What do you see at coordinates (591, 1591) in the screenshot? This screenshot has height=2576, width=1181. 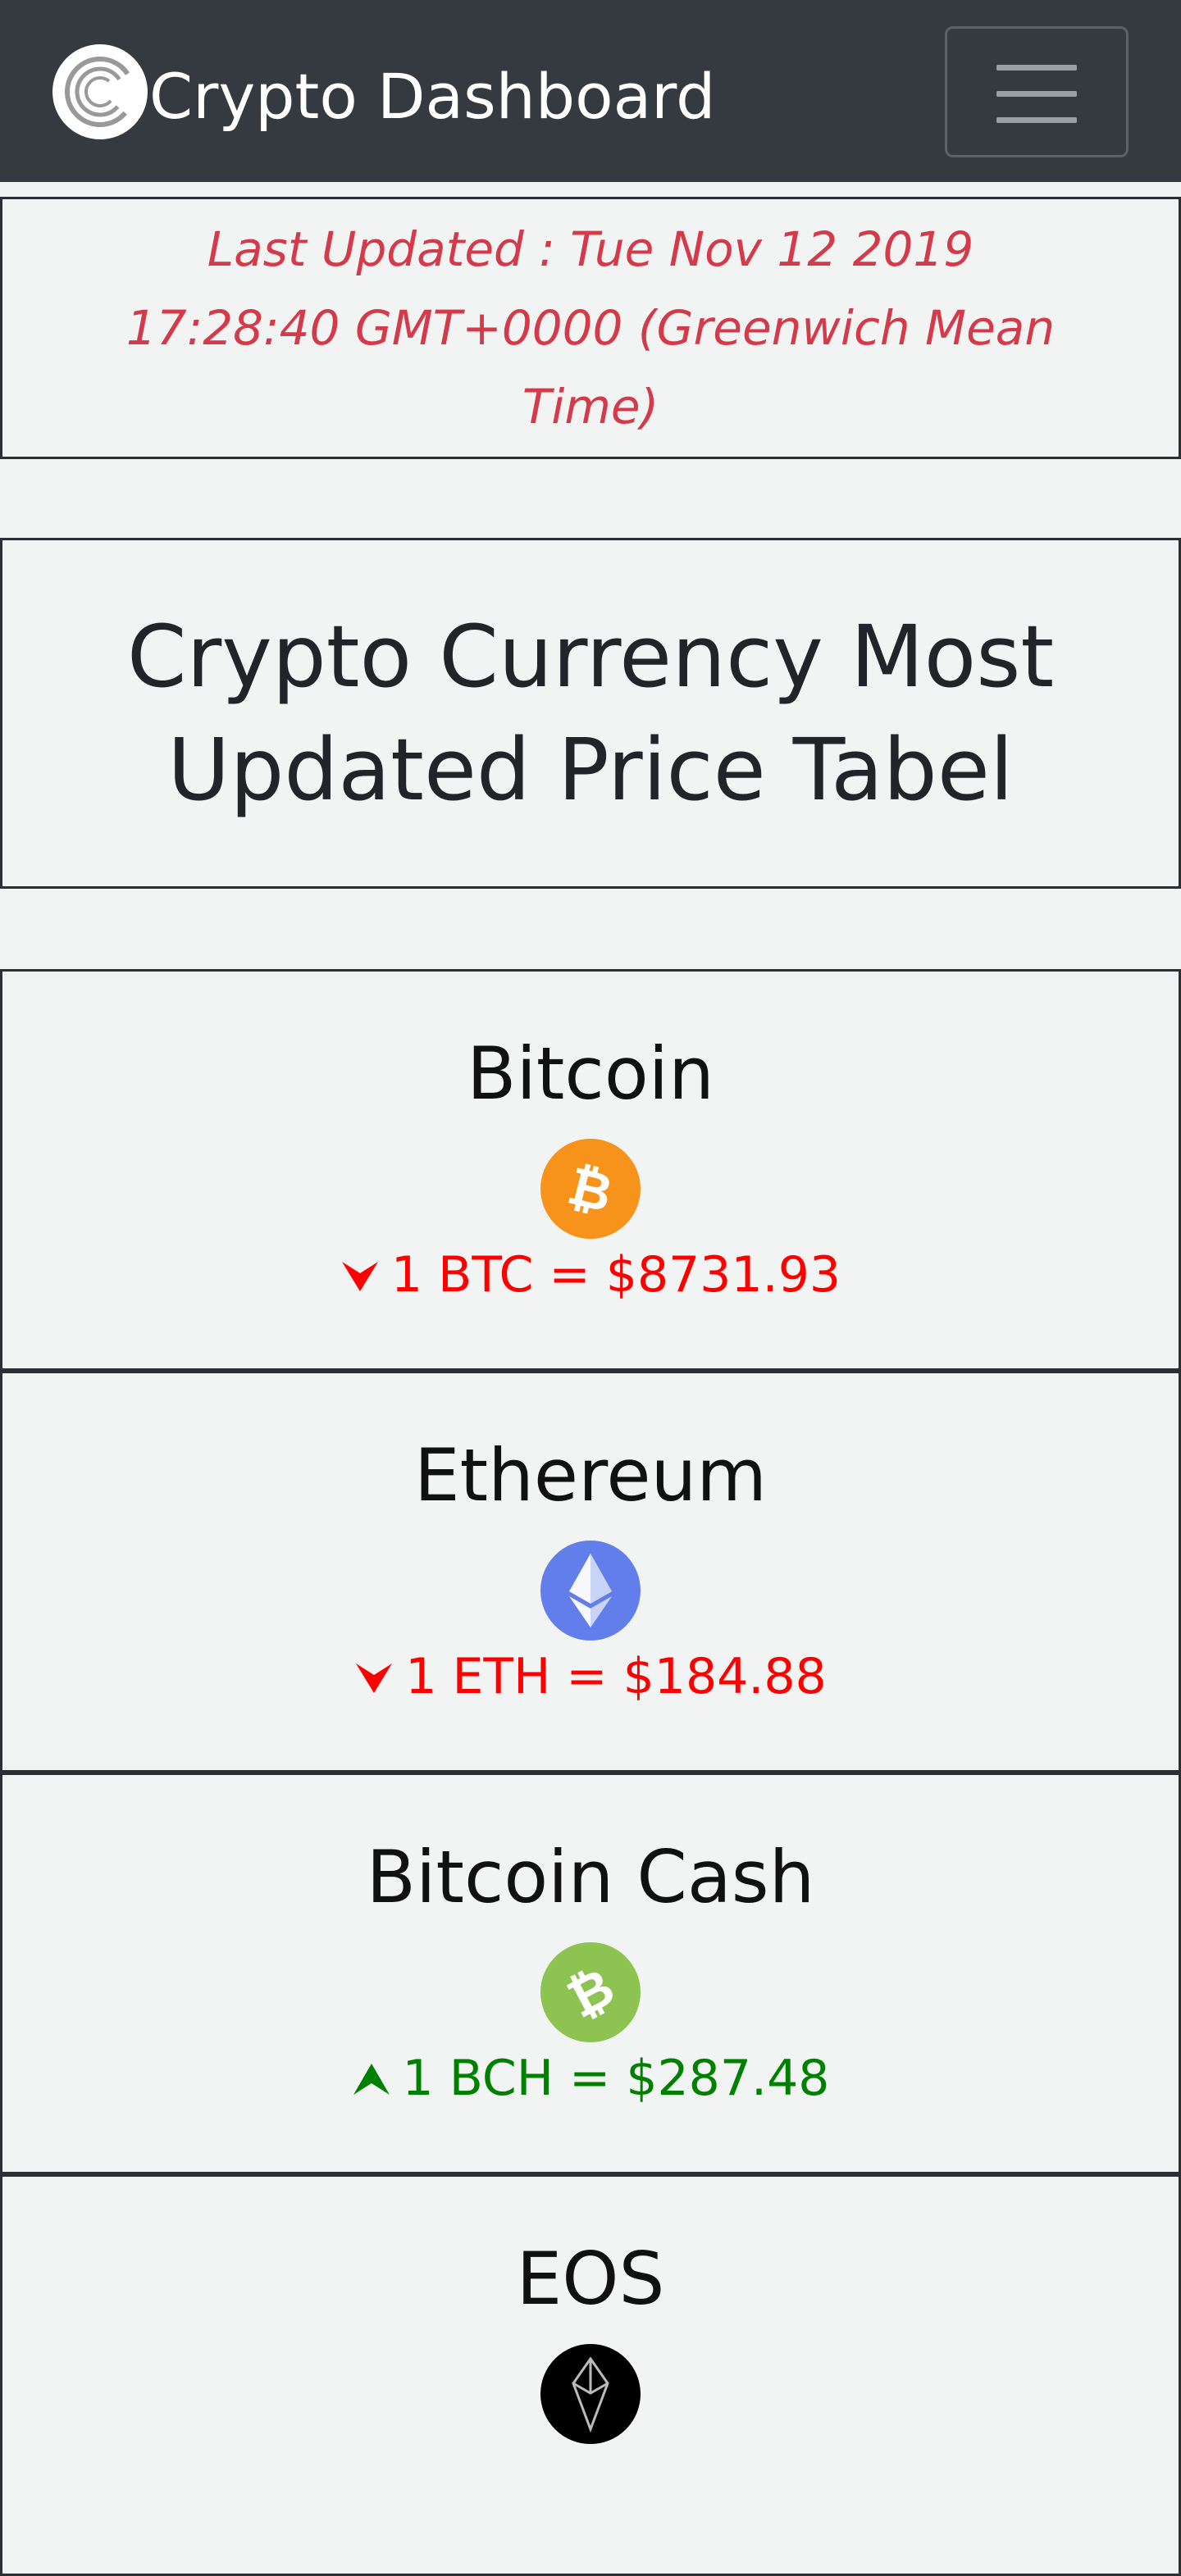 I see `ethereum-icon` at bounding box center [591, 1591].